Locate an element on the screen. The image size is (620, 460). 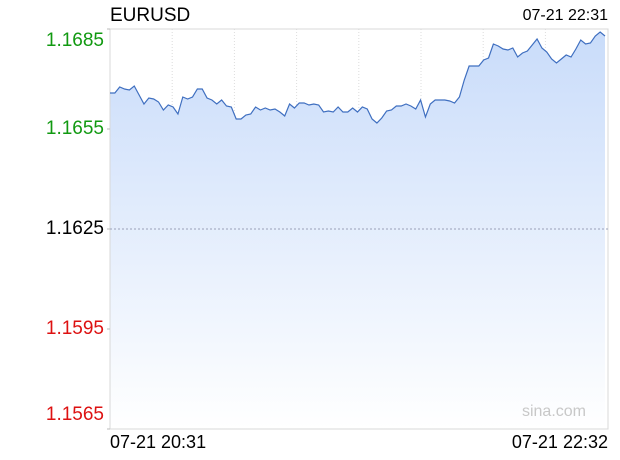
x-tick-label: 07-21 22:32 is located at coordinates (560, 442).